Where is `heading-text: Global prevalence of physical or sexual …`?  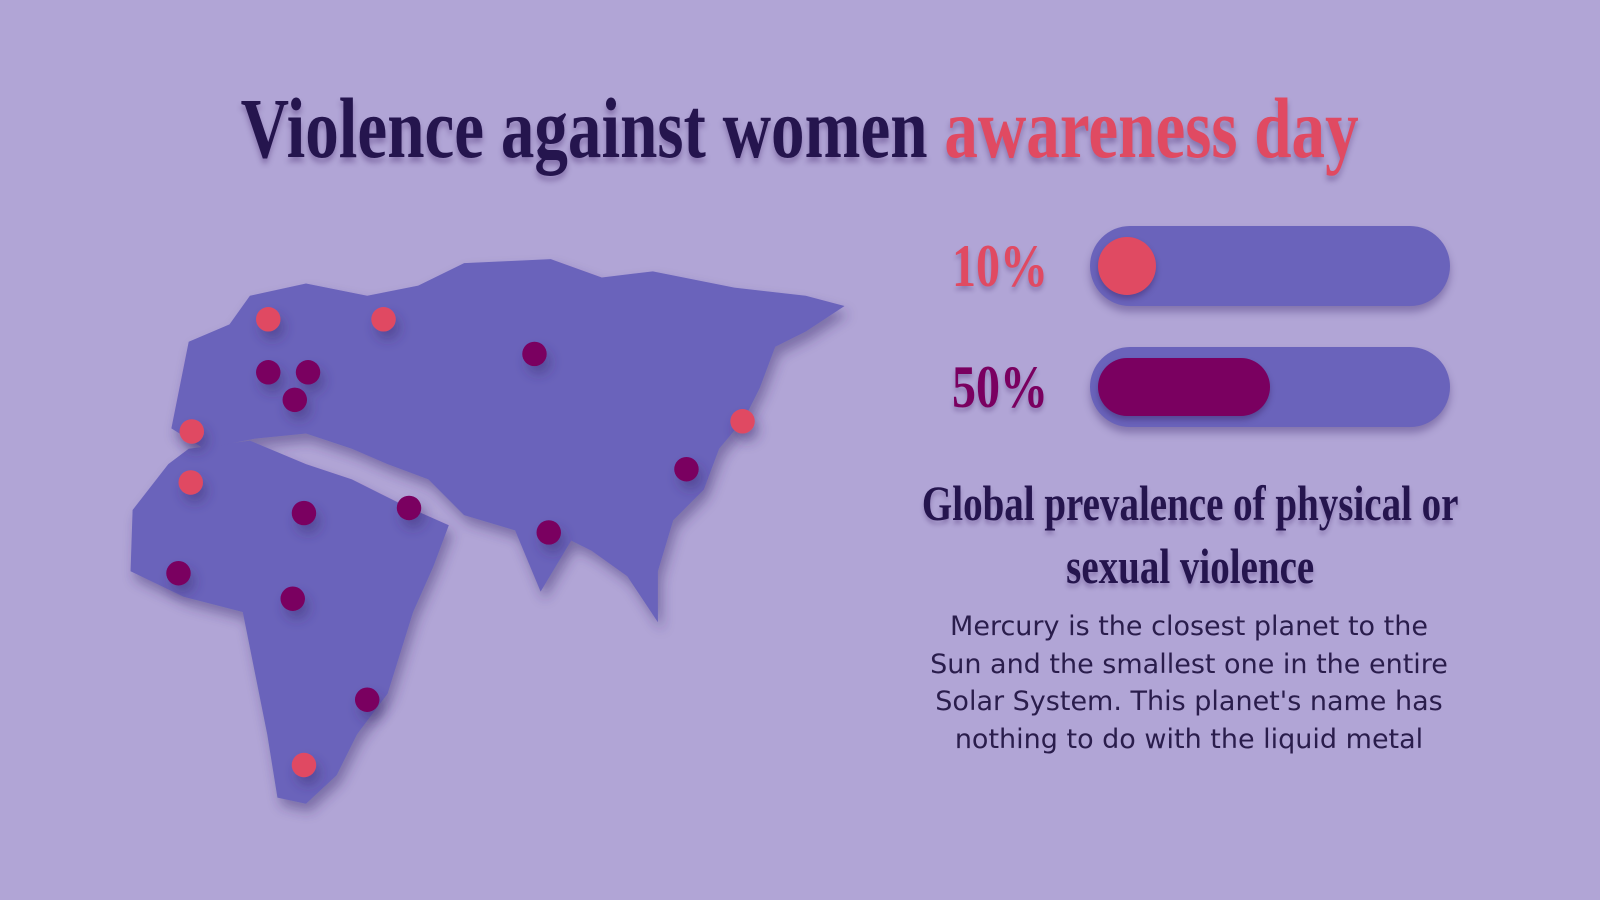
heading-text: Global prevalence of physical or sexual … is located at coordinates (1190, 534).